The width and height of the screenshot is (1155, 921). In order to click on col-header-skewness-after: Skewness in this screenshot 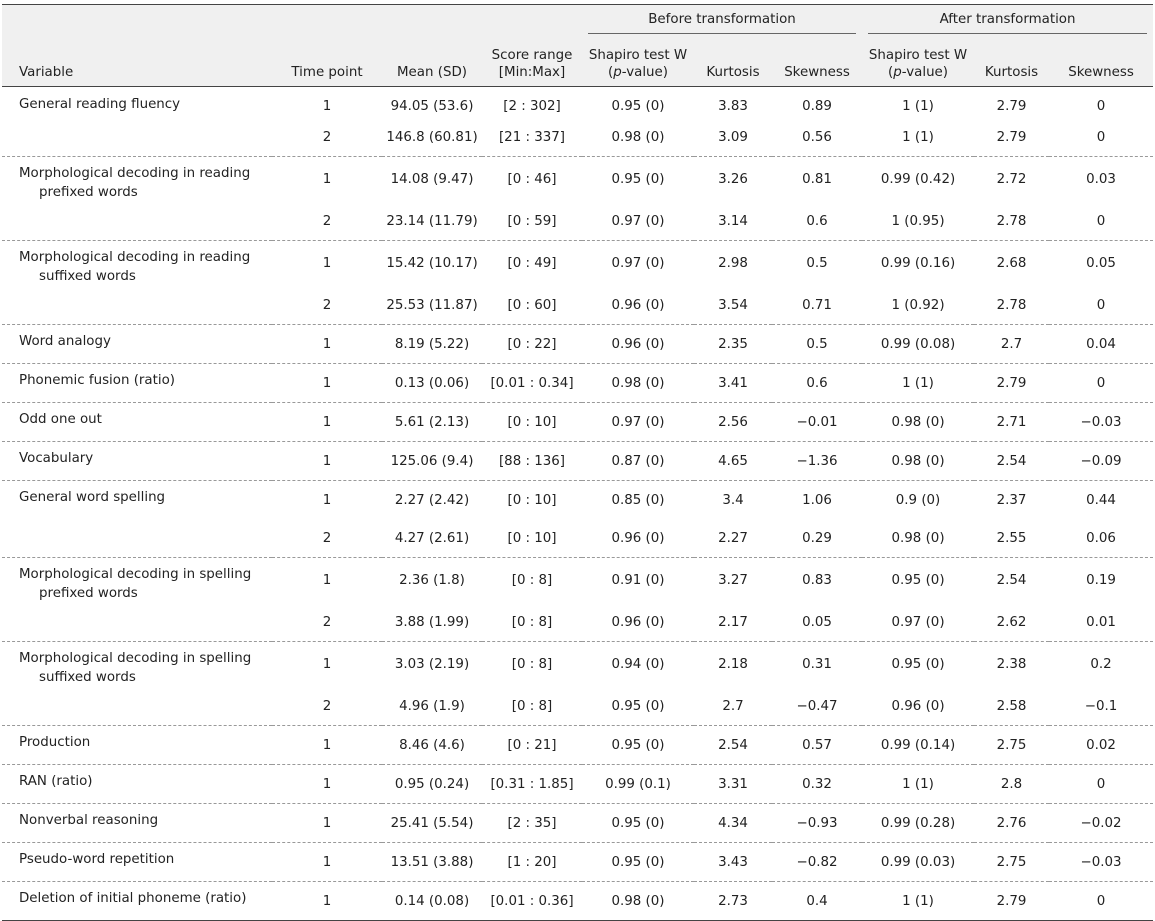, I will do `click(1101, 60)`.